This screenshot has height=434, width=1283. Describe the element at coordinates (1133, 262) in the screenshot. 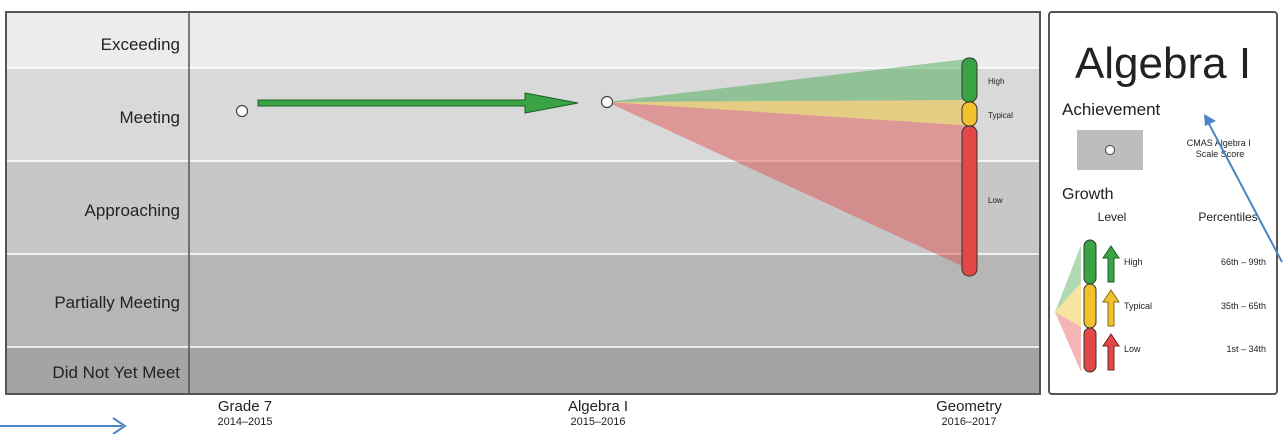

I see `legend-row-high-level: High` at that location.